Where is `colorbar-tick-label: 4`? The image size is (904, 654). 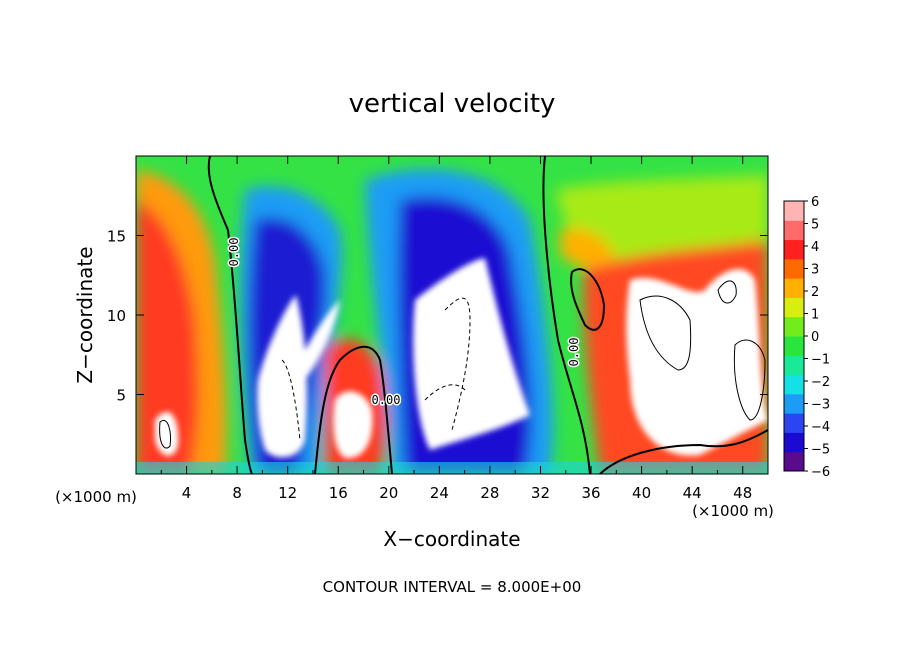 colorbar-tick-label: 4 is located at coordinates (815, 247).